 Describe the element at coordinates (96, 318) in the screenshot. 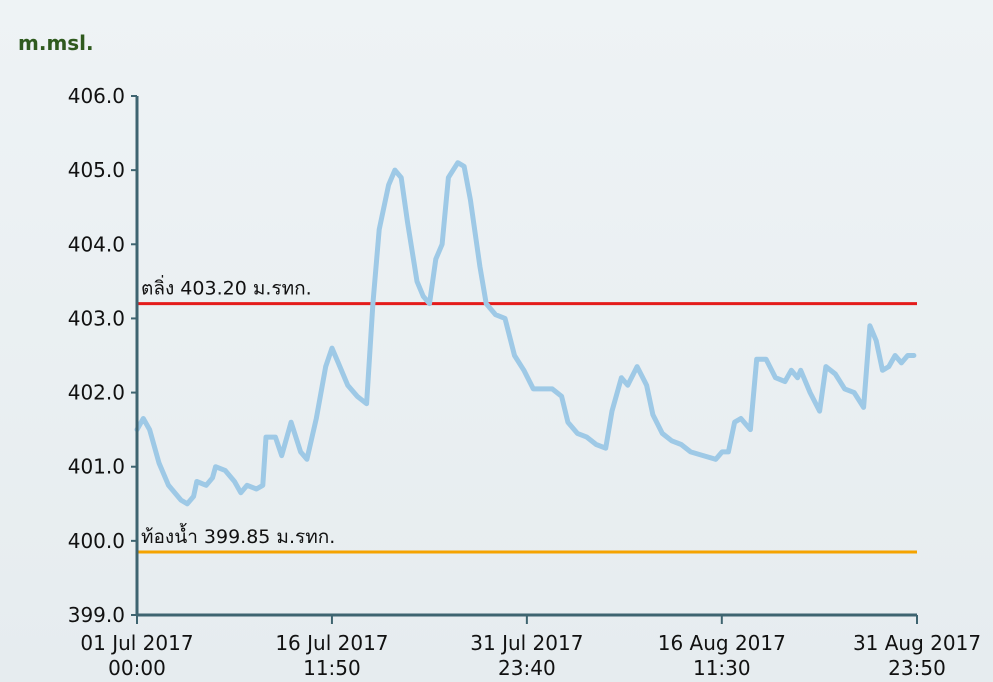

I see `y-tick-label: 403.0` at that location.